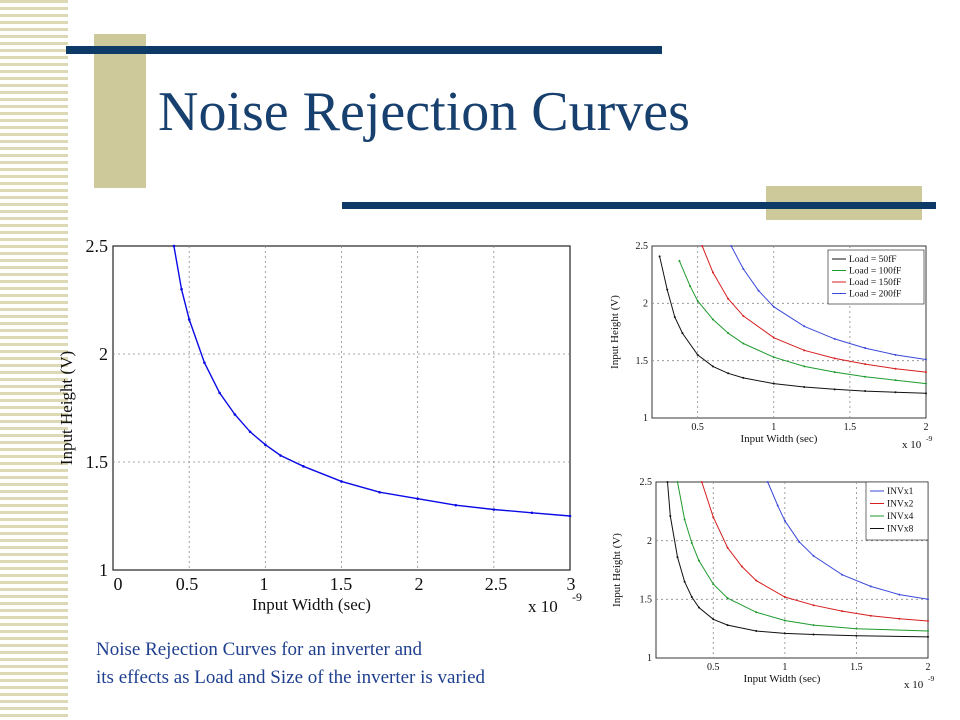 This screenshot has width=960, height=720. What do you see at coordinates (931, 678) in the screenshot?
I see `x-multiplier-exponent: -9` at bounding box center [931, 678].